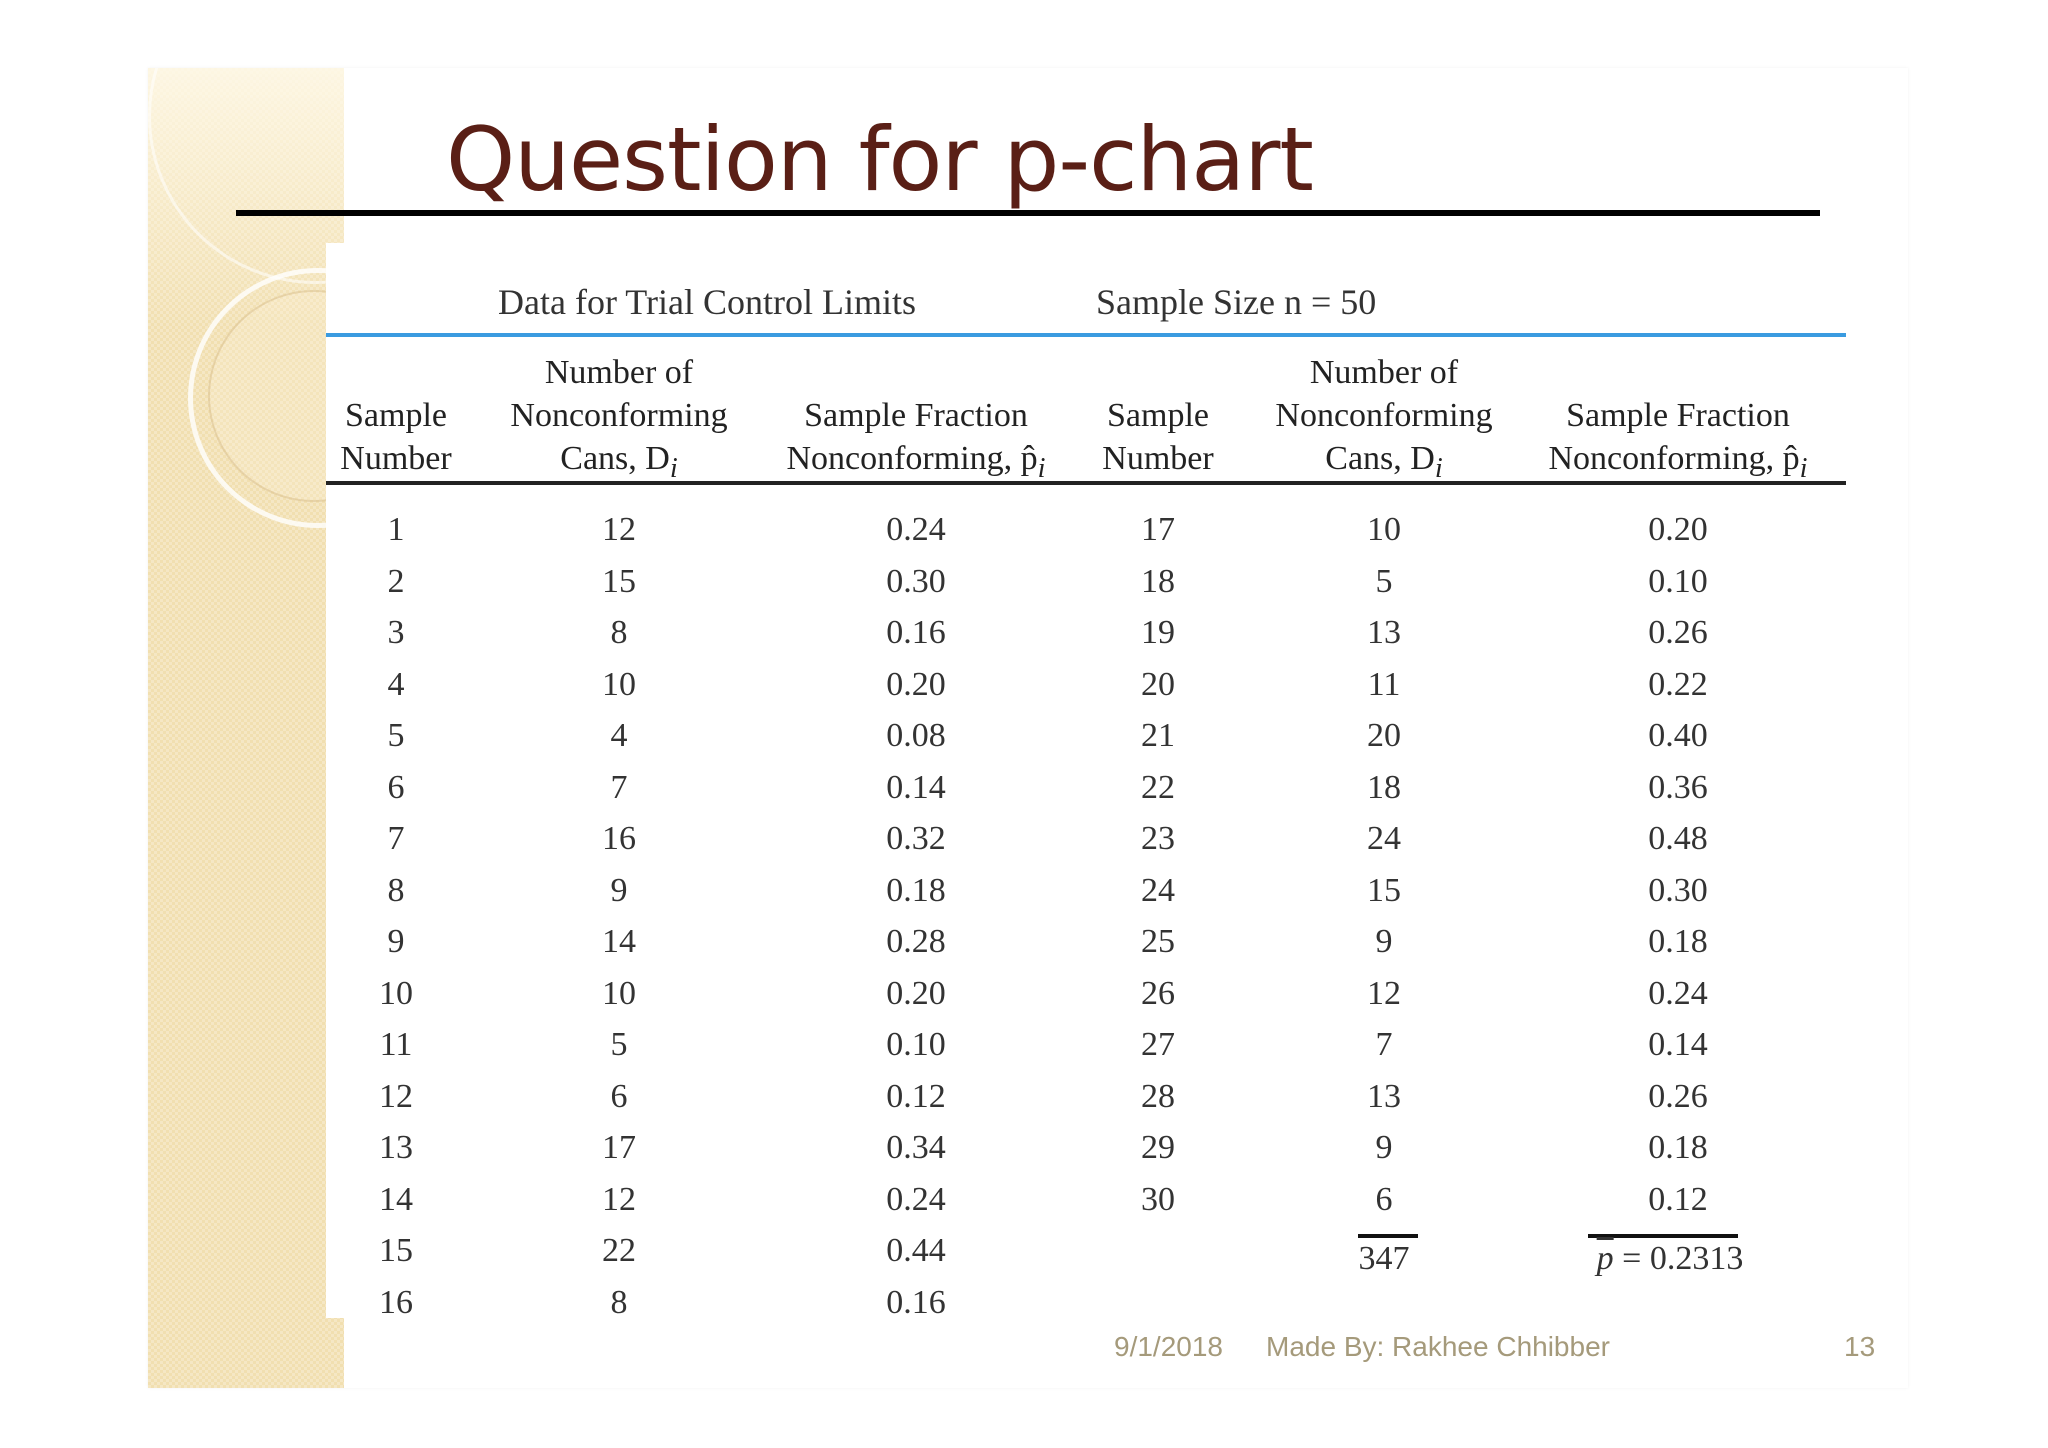 Image resolution: width=2048 pixels, height=1448 pixels. What do you see at coordinates (1380, 458) in the screenshot?
I see `header-text: Cans, D` at bounding box center [1380, 458].